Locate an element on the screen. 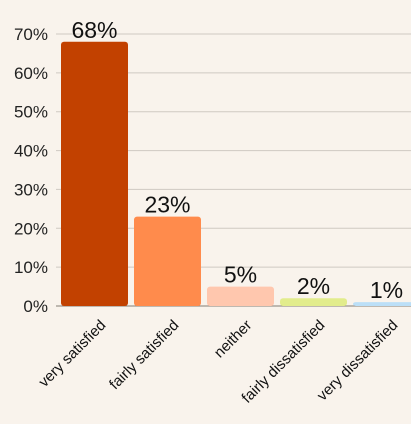  category-label: neither is located at coordinates (233, 339).